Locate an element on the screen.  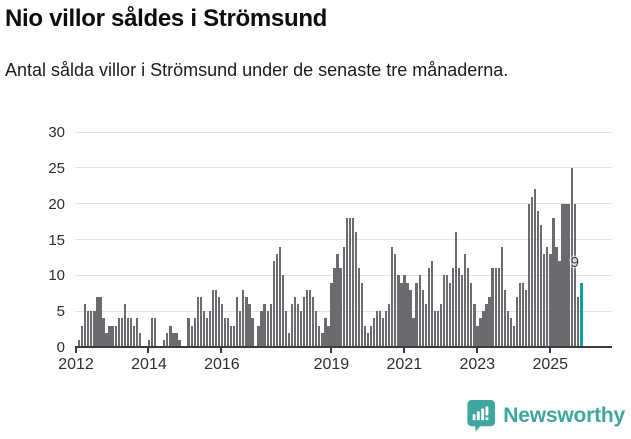
x-axis-tick-label: 2014 is located at coordinates (149, 364).